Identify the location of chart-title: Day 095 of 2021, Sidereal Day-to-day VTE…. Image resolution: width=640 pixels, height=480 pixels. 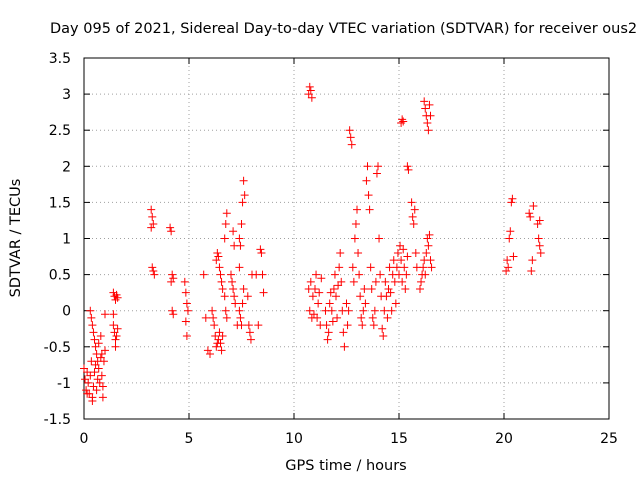
(343, 29).